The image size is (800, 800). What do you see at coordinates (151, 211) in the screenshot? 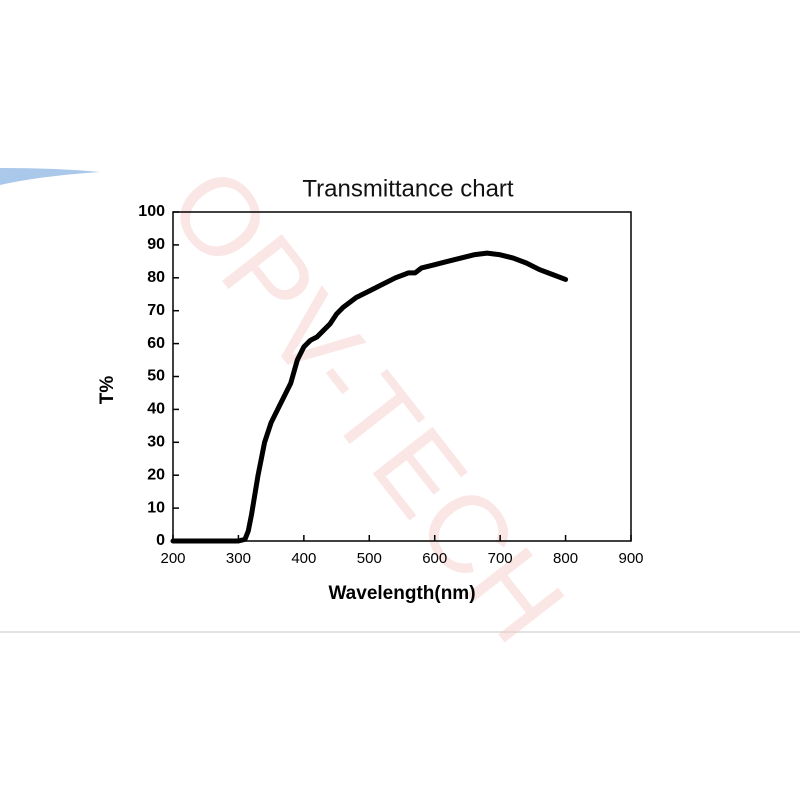
I see `y-tick-label: 100` at bounding box center [151, 211].